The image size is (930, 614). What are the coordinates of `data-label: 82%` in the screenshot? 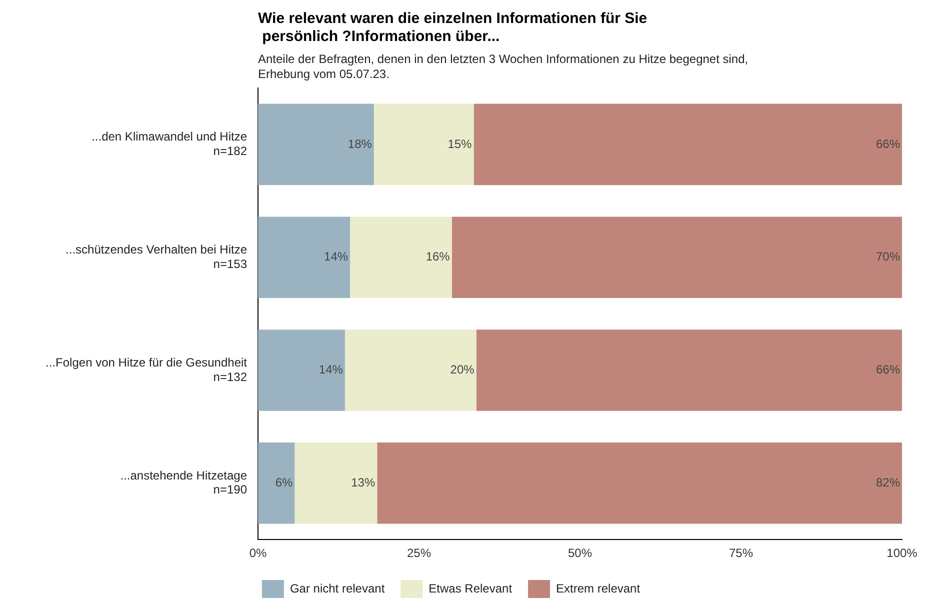 It's located at (888, 482).